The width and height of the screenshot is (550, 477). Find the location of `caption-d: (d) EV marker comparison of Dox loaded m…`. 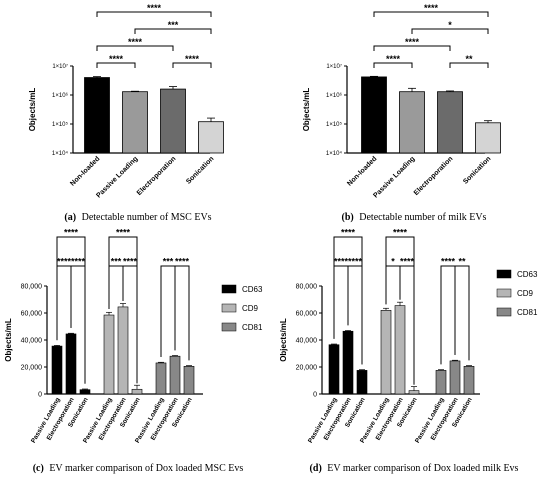

caption-d: (d) EV marker comparison of Dox loaded m… is located at coordinates (414, 468).